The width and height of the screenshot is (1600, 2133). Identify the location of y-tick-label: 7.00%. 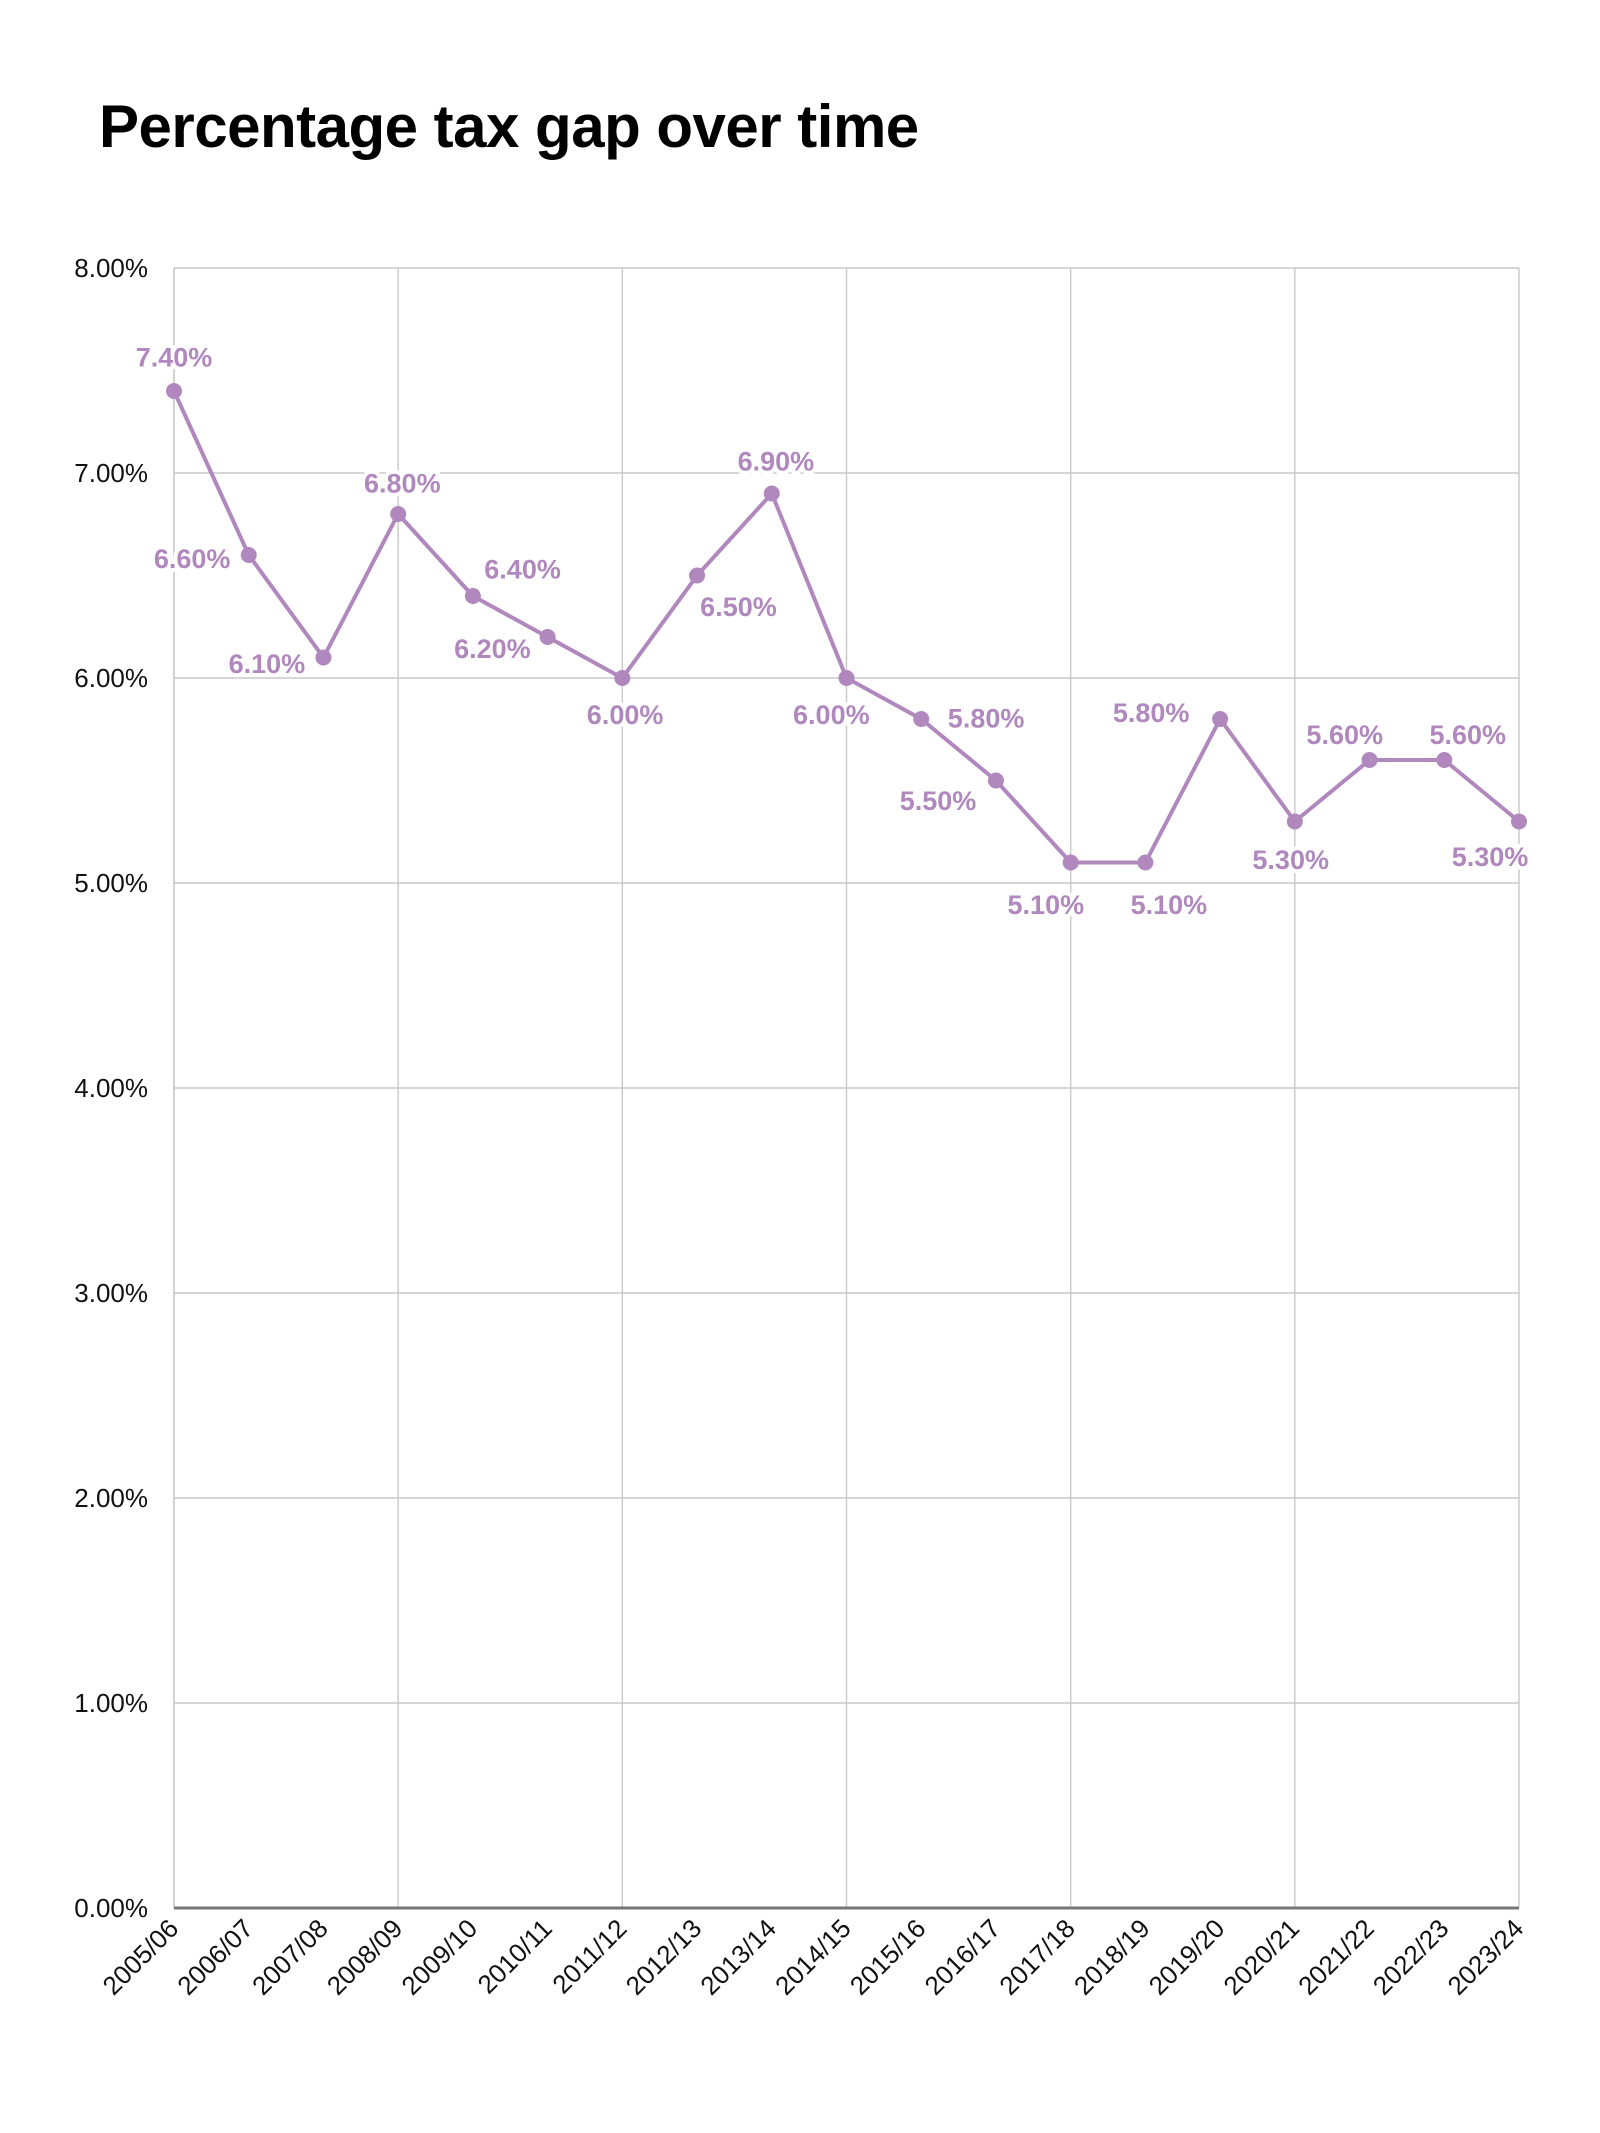
(111, 473).